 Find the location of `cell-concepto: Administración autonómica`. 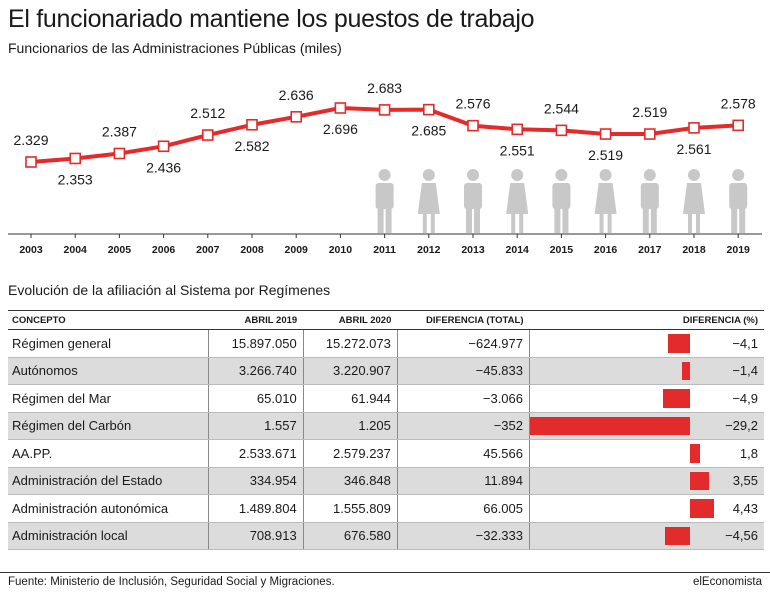

cell-concepto: Administración autonómica is located at coordinates (108, 508).